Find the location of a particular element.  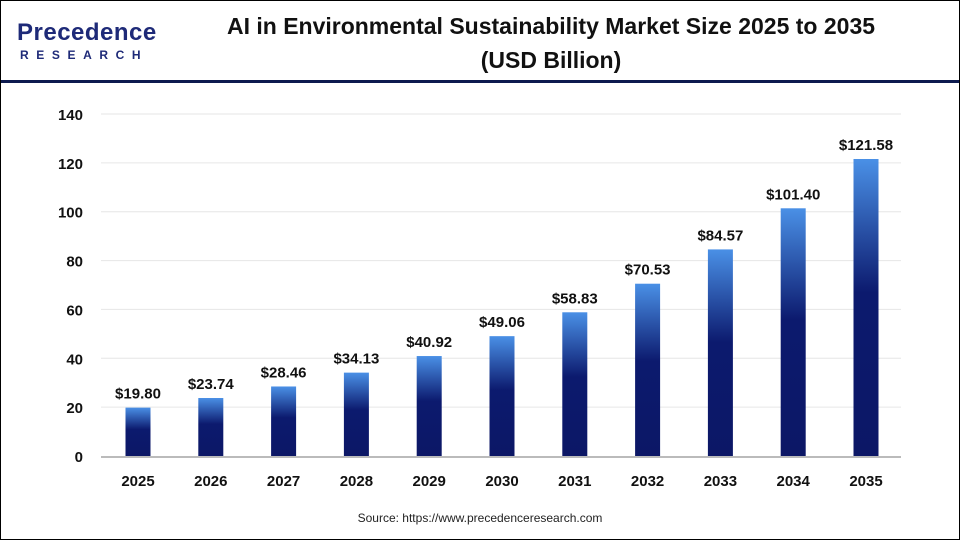

logo-sub-text: RESEARCH is located at coordinates (84, 55).